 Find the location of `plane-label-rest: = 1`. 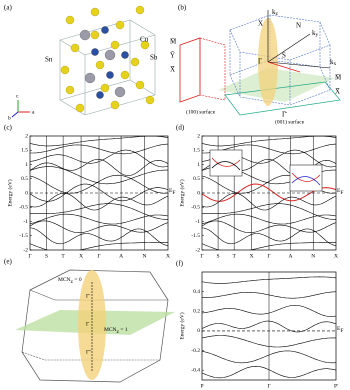

plane-label-rest: = 1 is located at coordinates (123, 330).